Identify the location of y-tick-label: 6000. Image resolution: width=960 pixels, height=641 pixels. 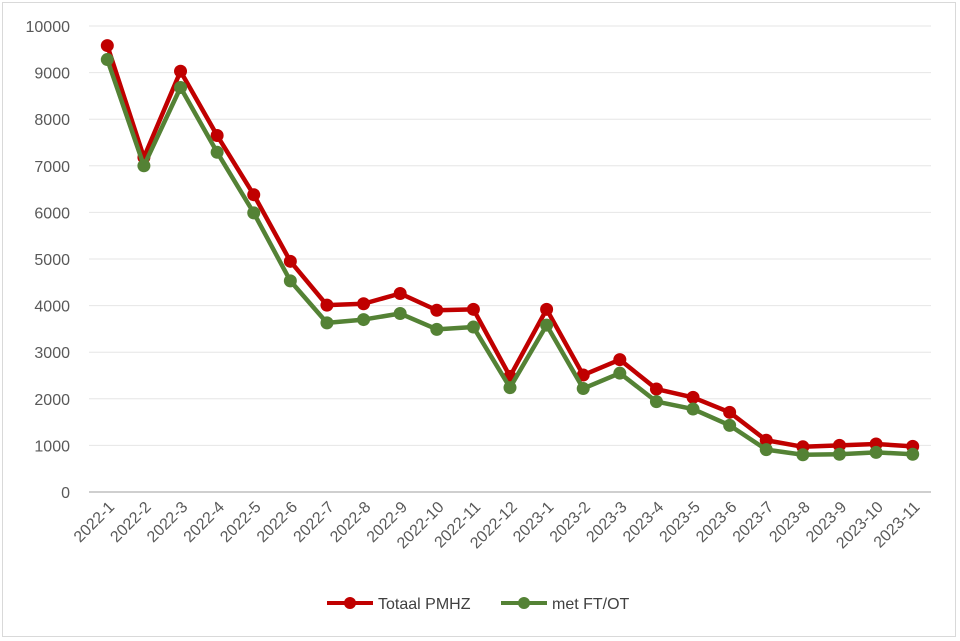
(52, 213).